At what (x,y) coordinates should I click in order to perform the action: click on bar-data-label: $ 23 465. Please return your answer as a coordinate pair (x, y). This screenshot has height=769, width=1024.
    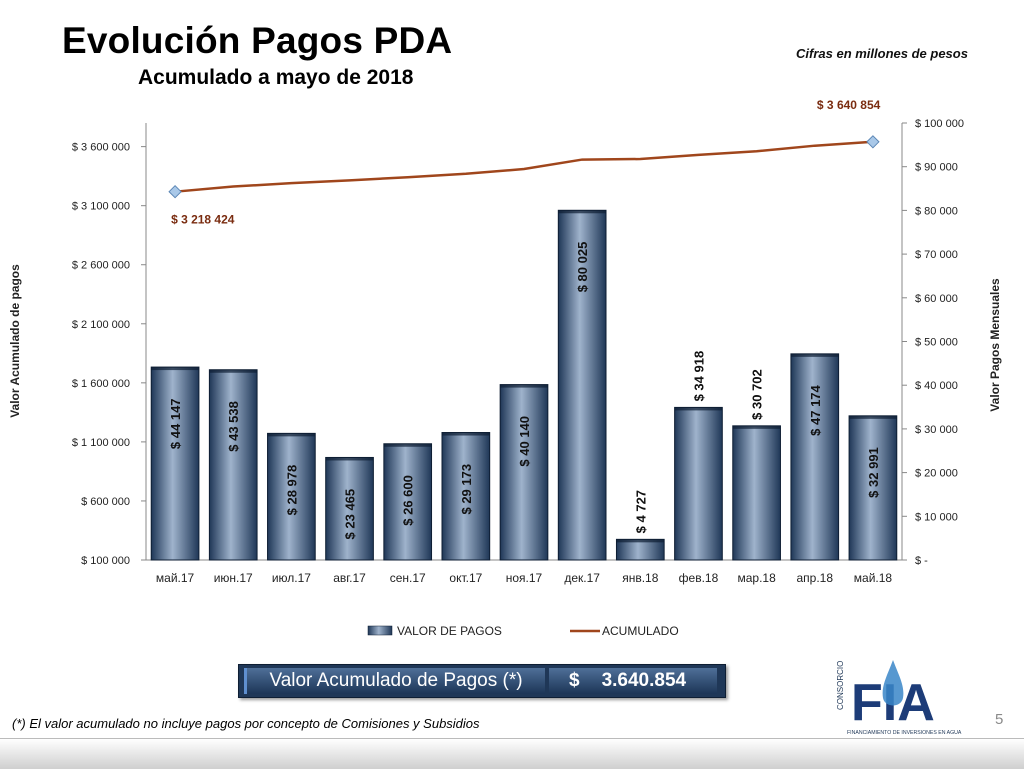
    Looking at the image, I should click on (350, 514).